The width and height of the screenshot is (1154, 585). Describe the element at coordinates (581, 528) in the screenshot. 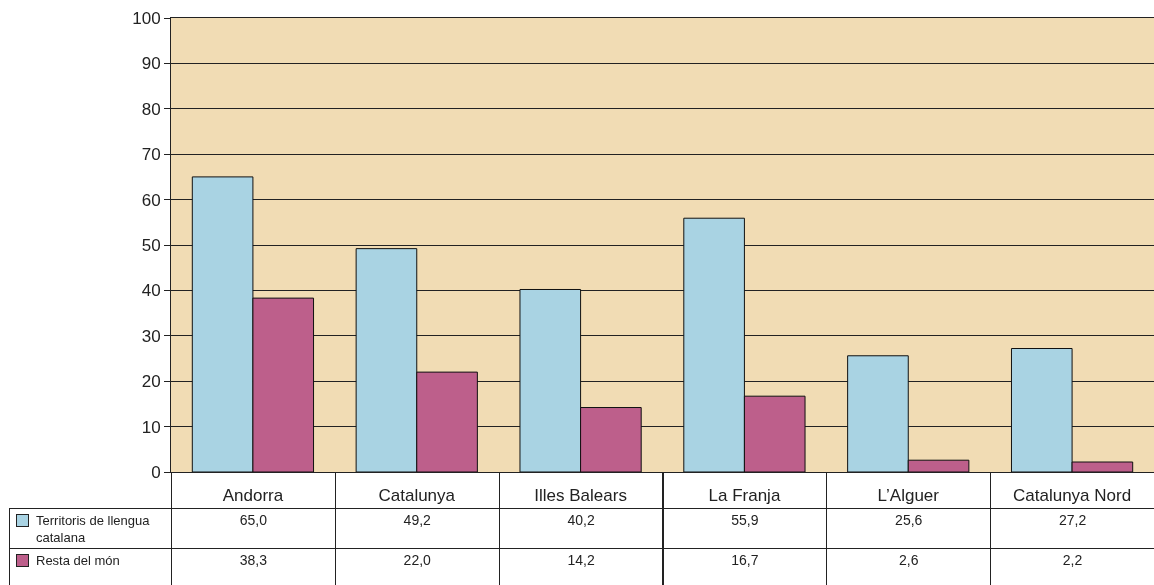

I see `data-label: 40,2` at that location.